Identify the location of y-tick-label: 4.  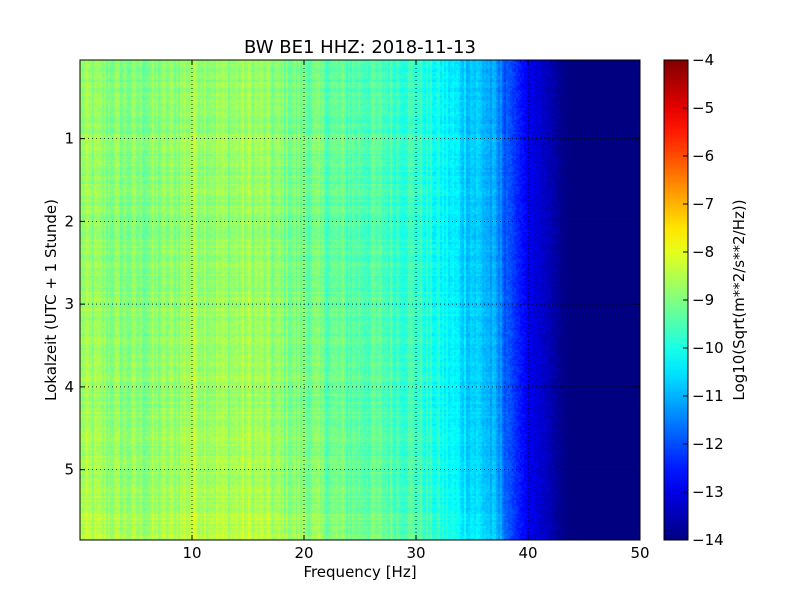
(69, 387).